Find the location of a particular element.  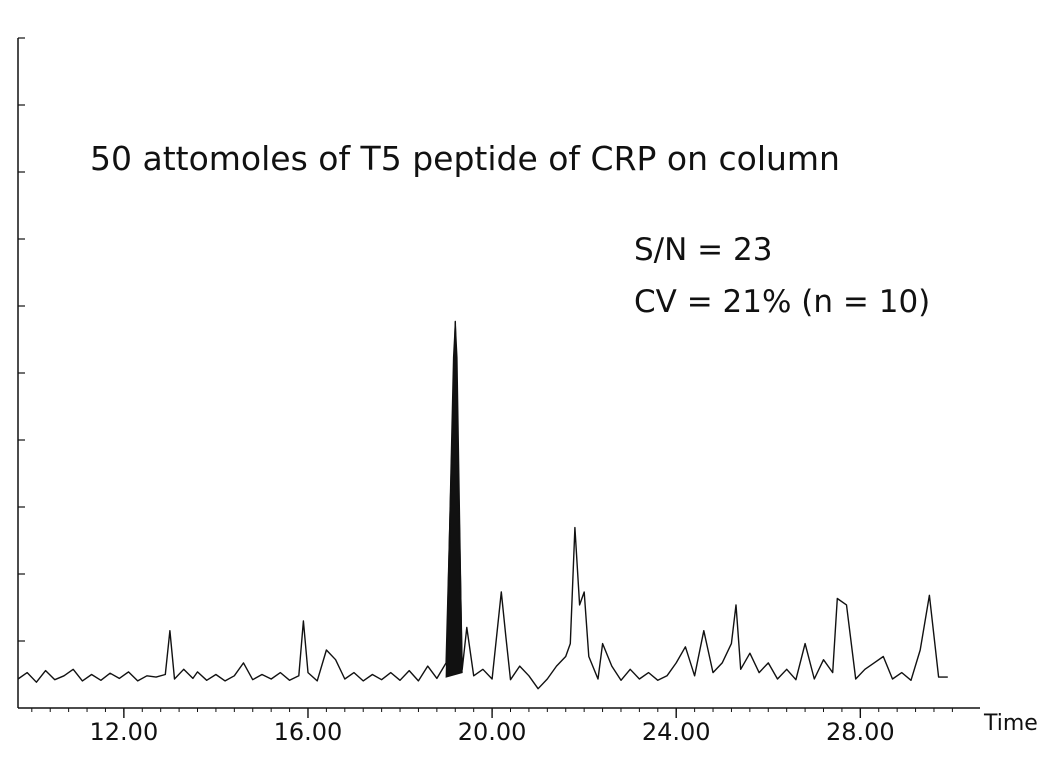

x-tick-label: 12.00 is located at coordinates (124, 732).